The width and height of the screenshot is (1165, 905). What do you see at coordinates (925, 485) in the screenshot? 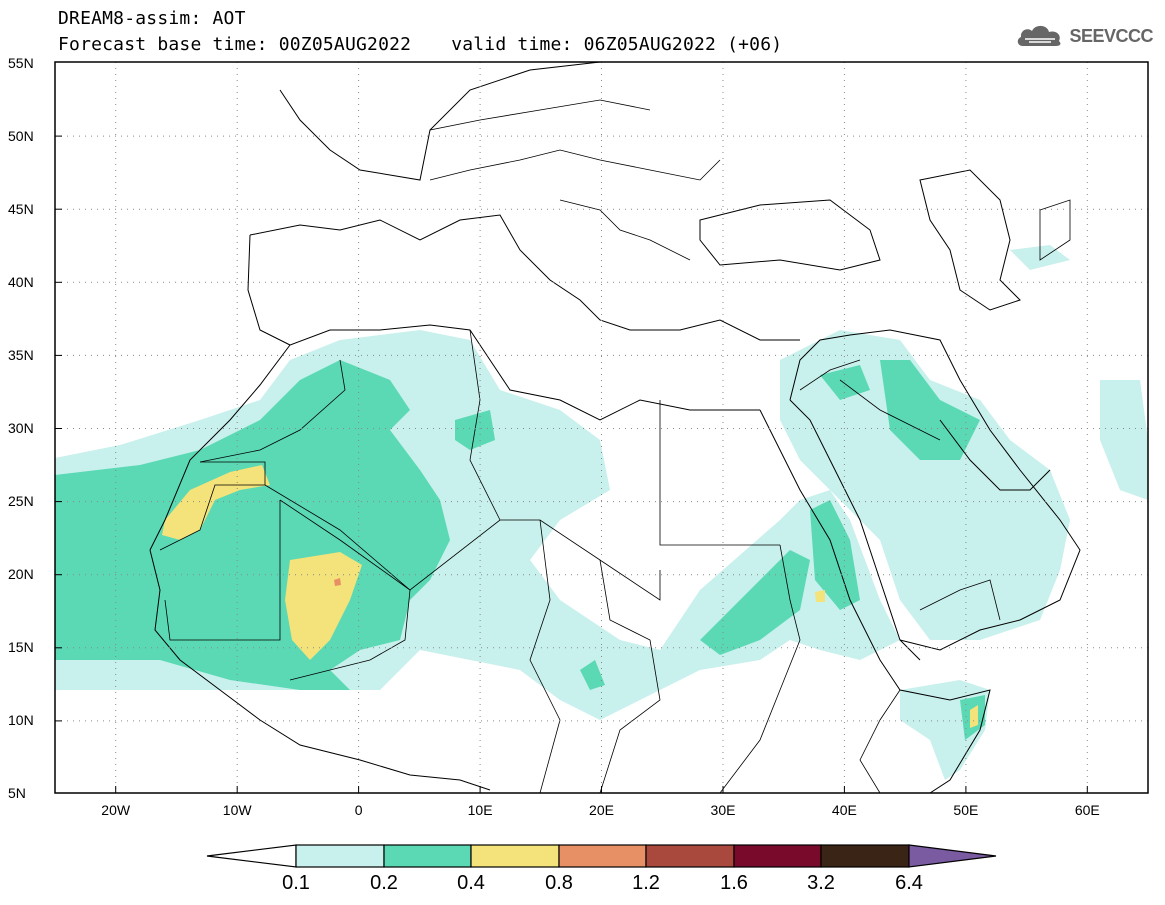
I see `aot-region-low-east` at bounding box center [925, 485].